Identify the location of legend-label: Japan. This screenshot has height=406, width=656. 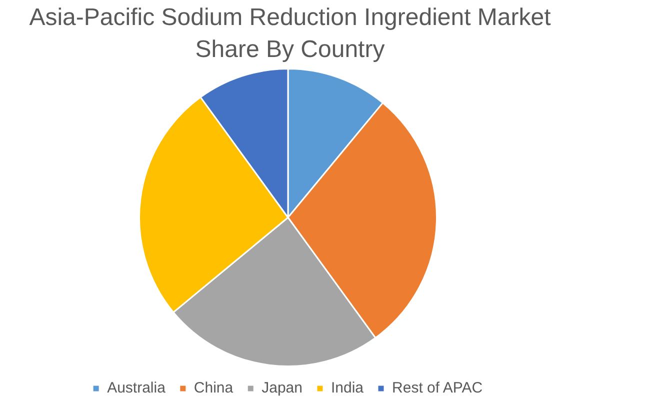
(282, 388).